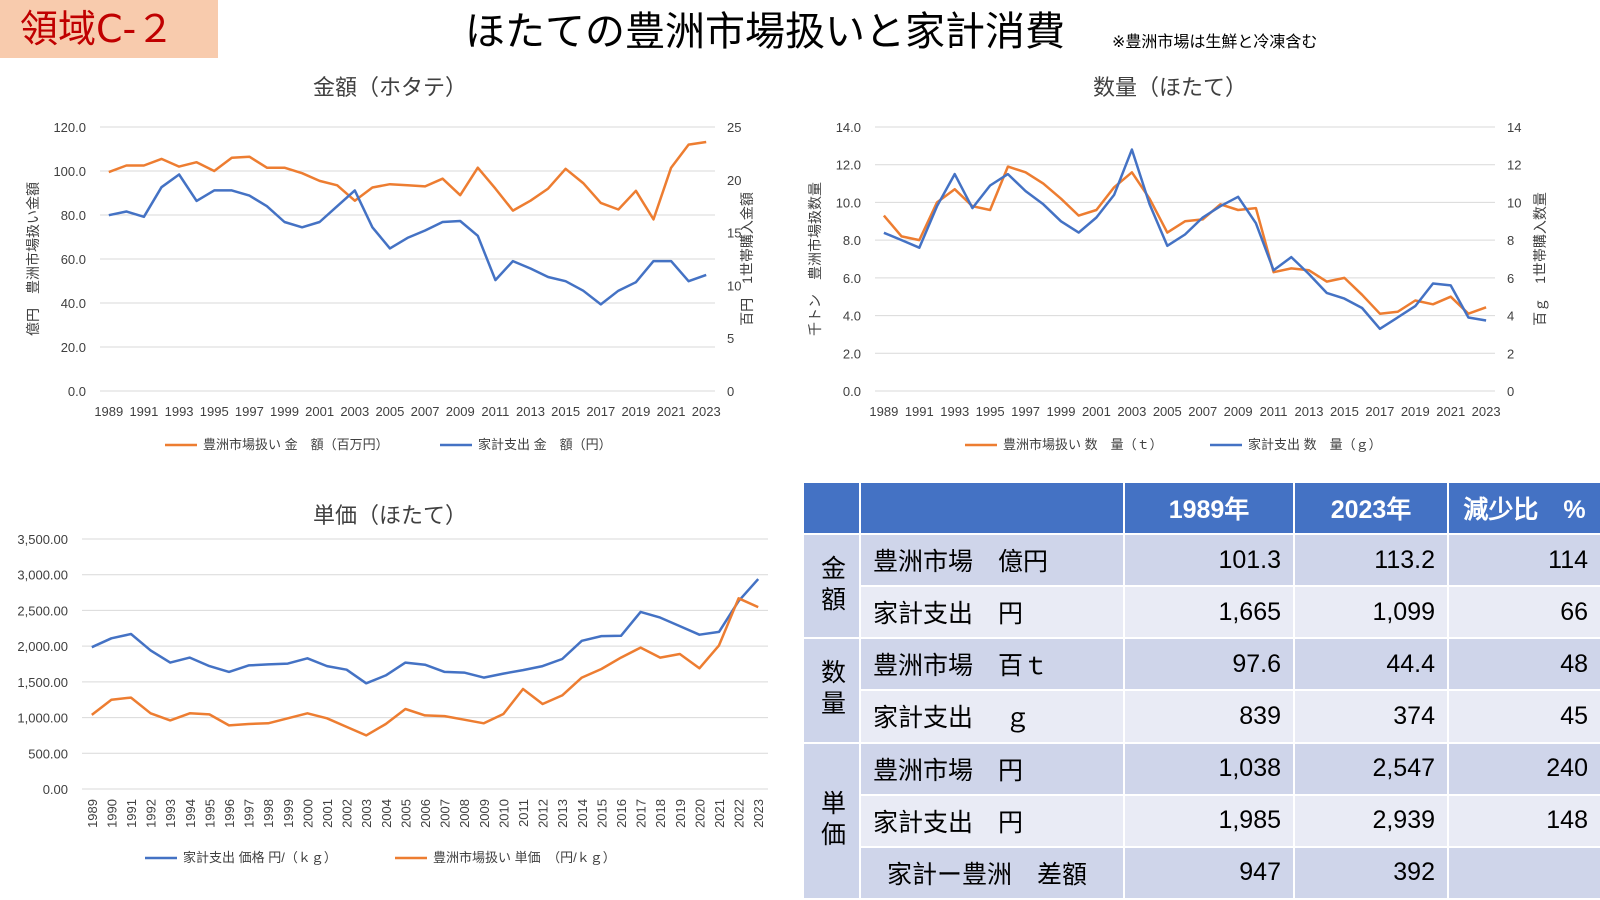 This screenshot has width=1600, height=900. What do you see at coordinates (1209, 820) in the screenshot?
I see `value-1989: 1,985` at bounding box center [1209, 820].